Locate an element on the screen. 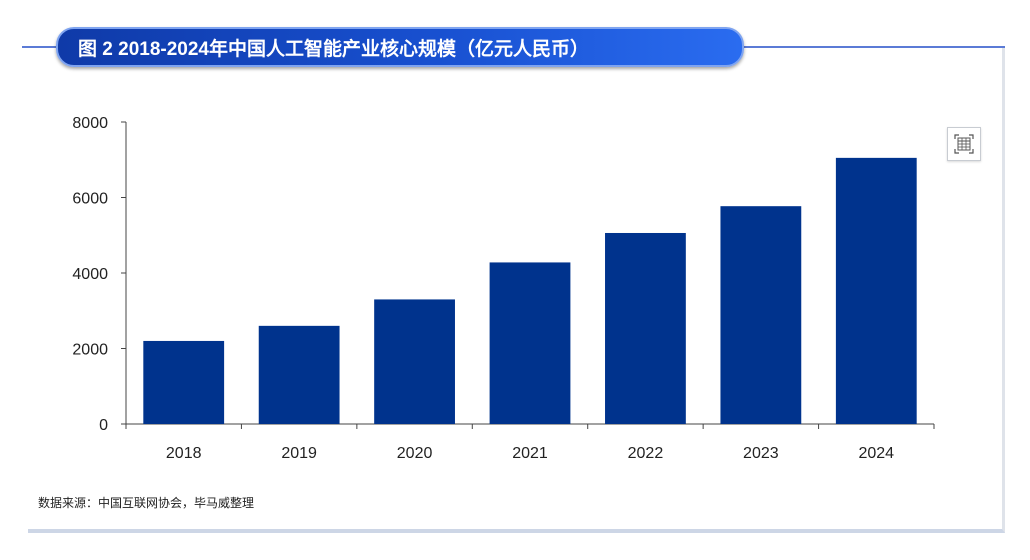 The height and width of the screenshot is (560, 1030). table-icon is located at coordinates (964, 144).